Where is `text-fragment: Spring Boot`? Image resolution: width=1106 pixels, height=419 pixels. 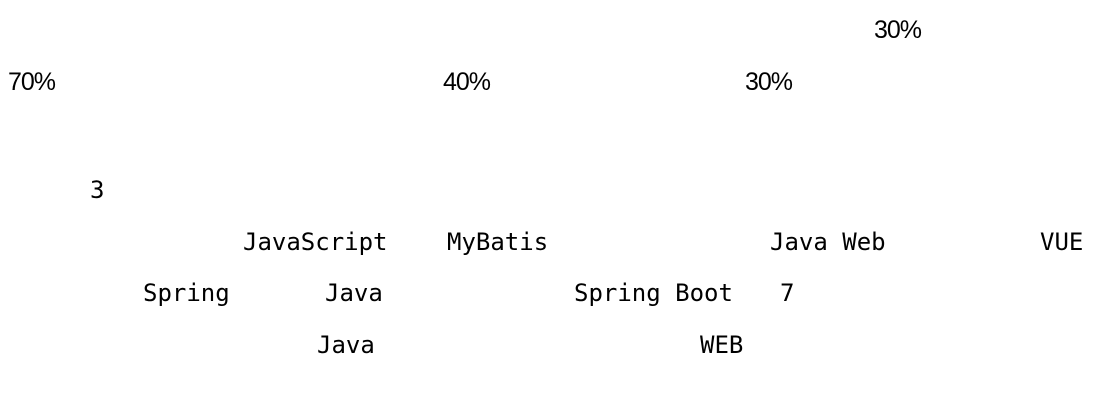
text-fragment: Spring Boot is located at coordinates (653, 293).